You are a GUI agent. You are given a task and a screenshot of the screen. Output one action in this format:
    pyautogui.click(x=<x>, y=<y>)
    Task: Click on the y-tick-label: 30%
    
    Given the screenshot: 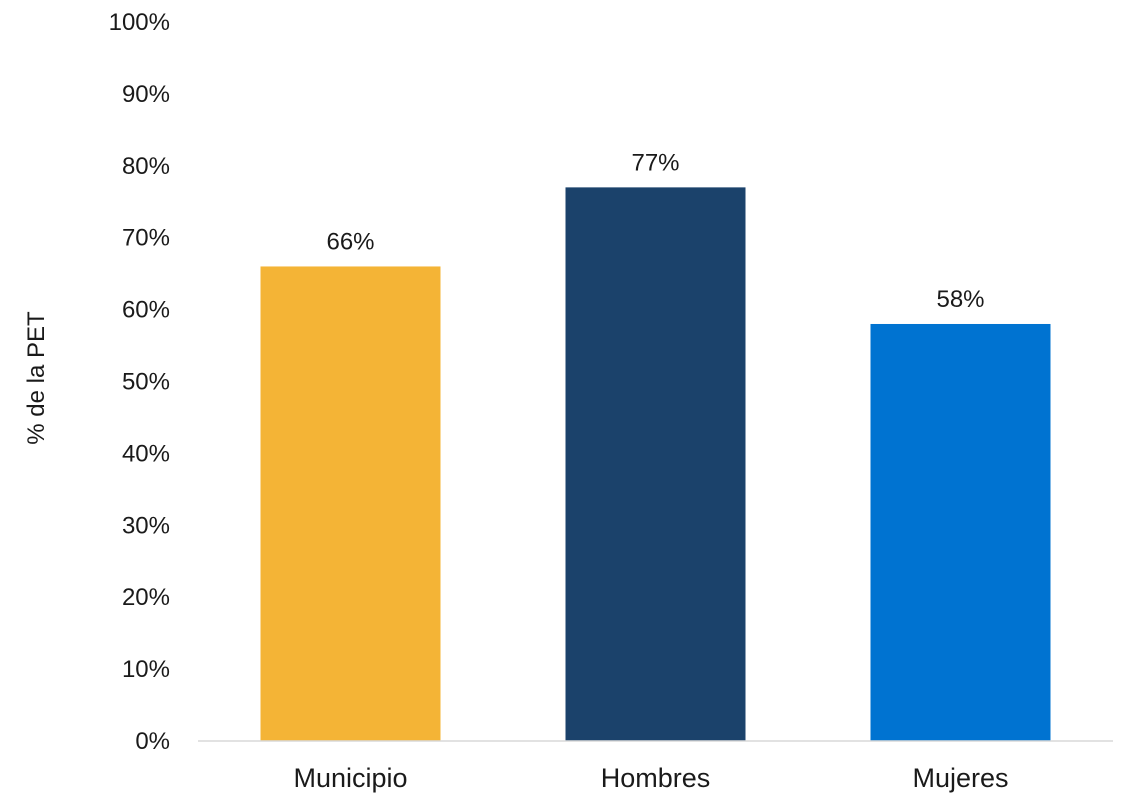 What is the action you would take?
    pyautogui.click(x=146, y=525)
    